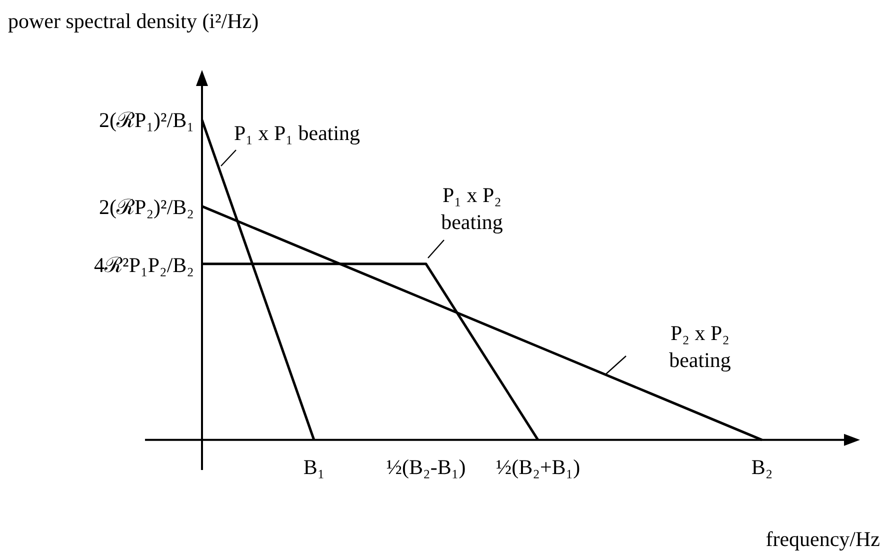 This screenshot has width=884, height=558. I want to click on annotation: 2(ℛP₁)²/B₁, so click(146, 120).